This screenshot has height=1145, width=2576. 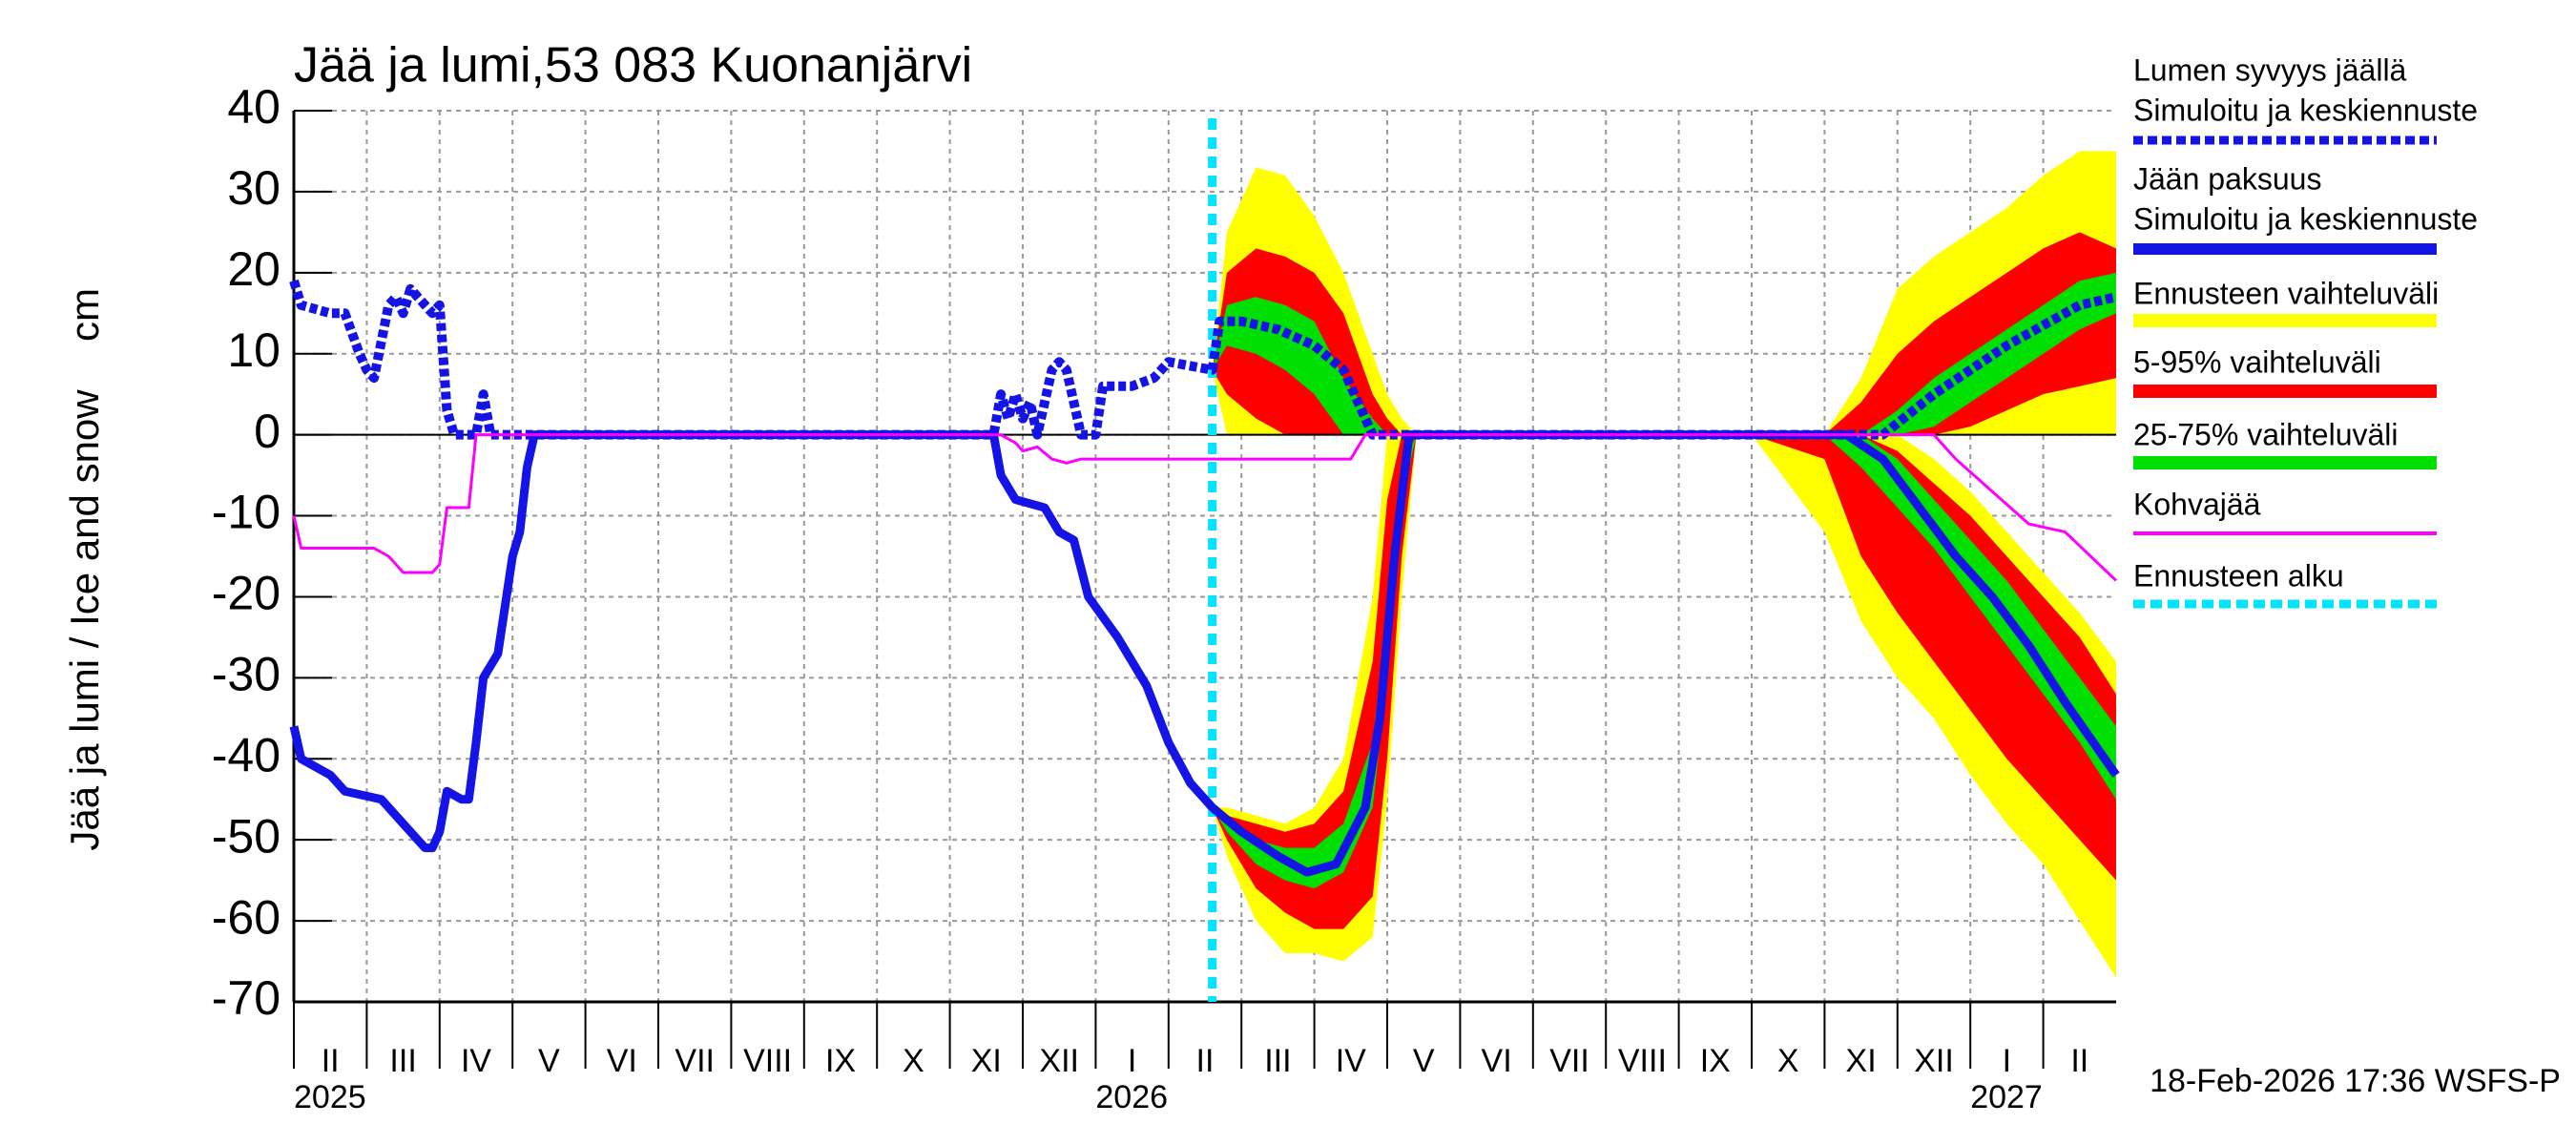 What do you see at coordinates (1664, 334) in the screenshot?
I see `band` at bounding box center [1664, 334].